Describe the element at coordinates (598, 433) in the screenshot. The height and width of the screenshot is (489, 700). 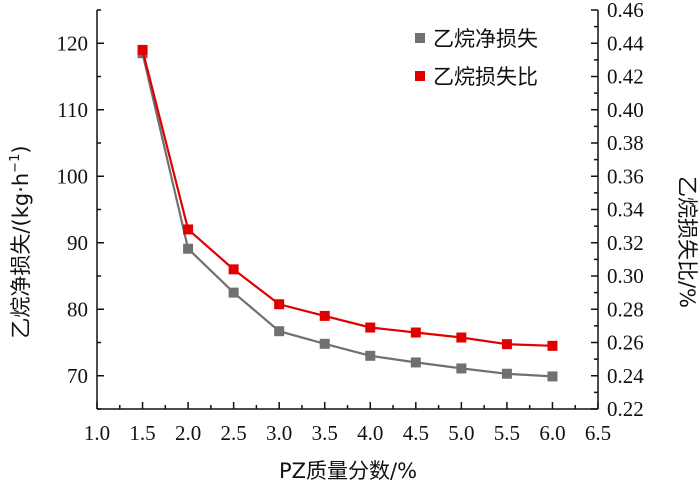
I see `x-tick-label: 6.5` at that location.